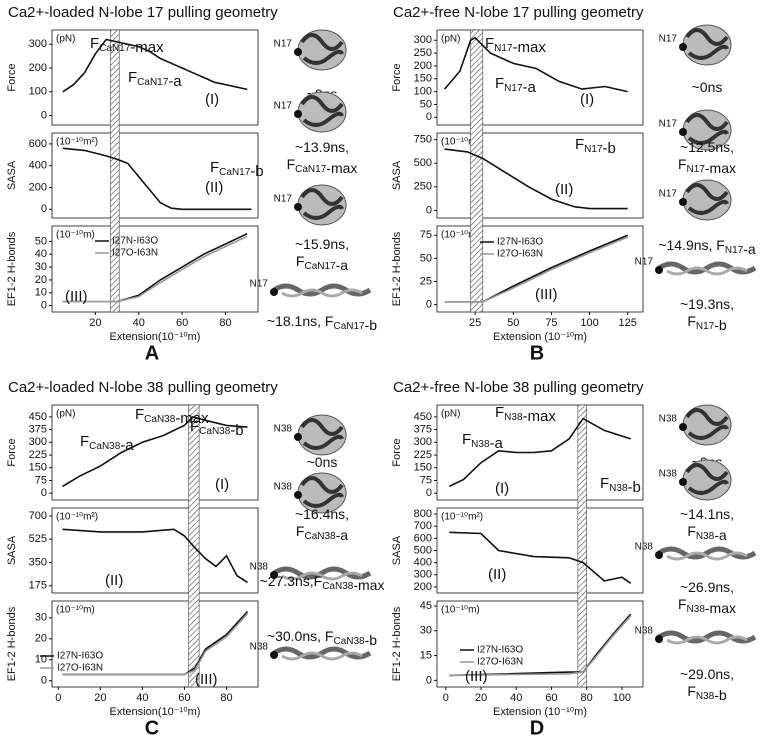 The width and height of the screenshot is (764, 752). I want to click on label: ~0ns, so click(322, 462).